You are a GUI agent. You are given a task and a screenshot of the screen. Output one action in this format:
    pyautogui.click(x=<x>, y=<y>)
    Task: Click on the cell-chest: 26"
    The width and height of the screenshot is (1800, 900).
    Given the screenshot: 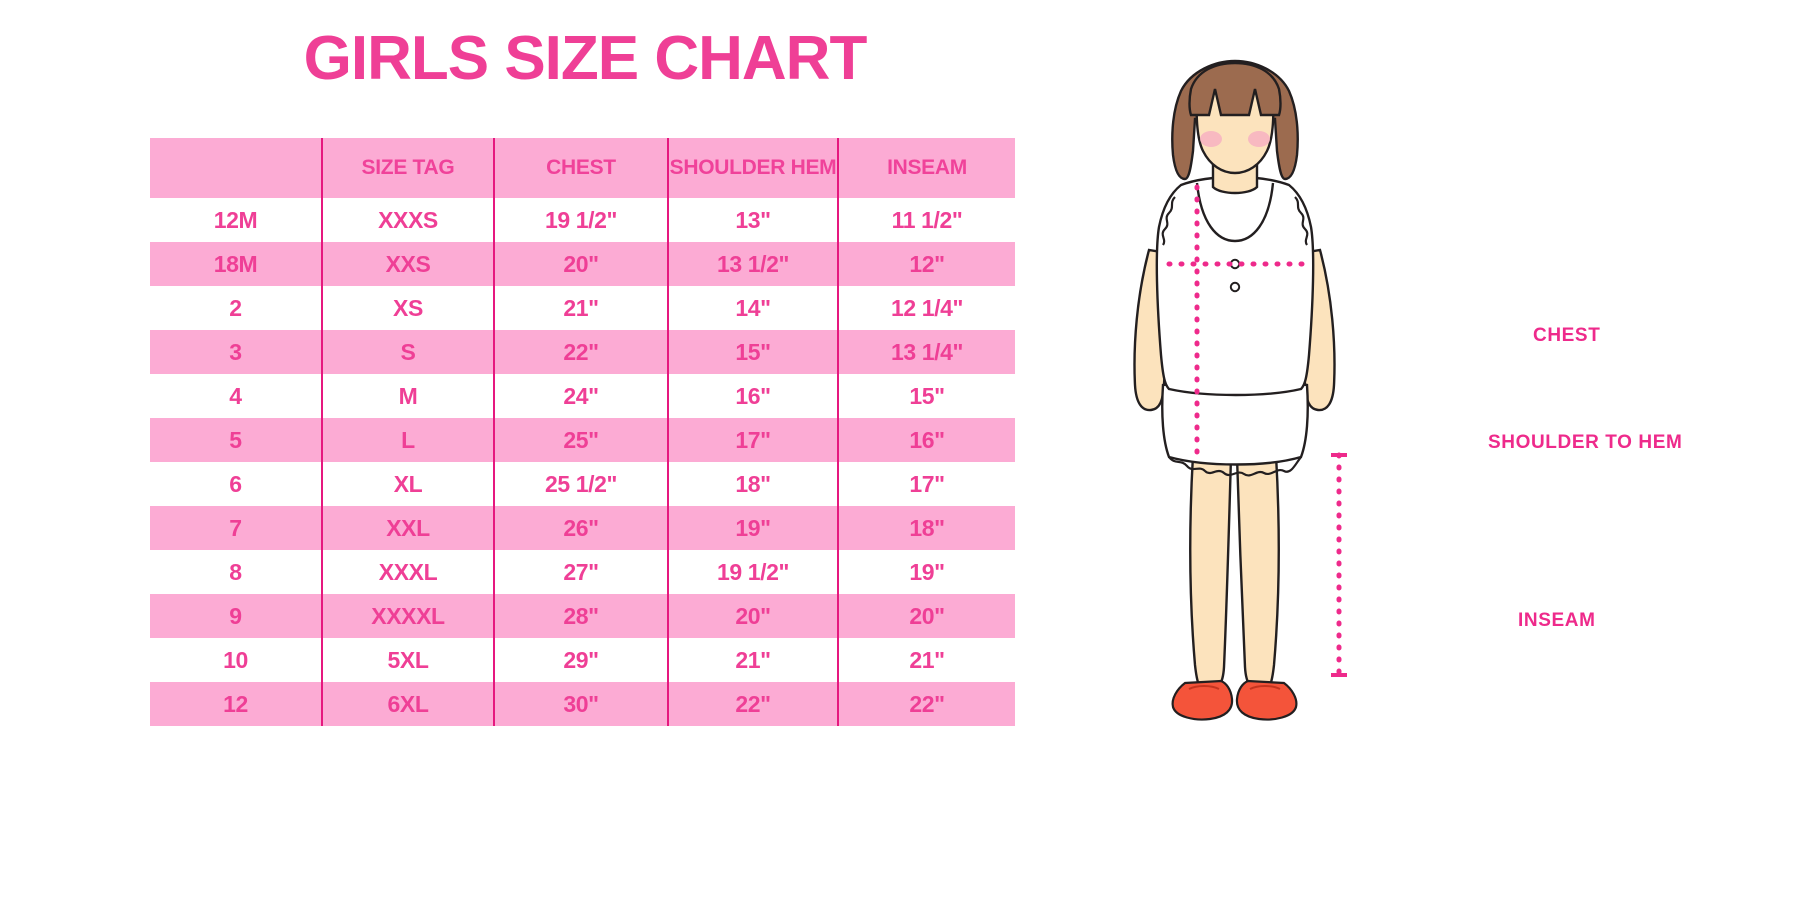 What is the action you would take?
    pyautogui.click(x=580, y=528)
    